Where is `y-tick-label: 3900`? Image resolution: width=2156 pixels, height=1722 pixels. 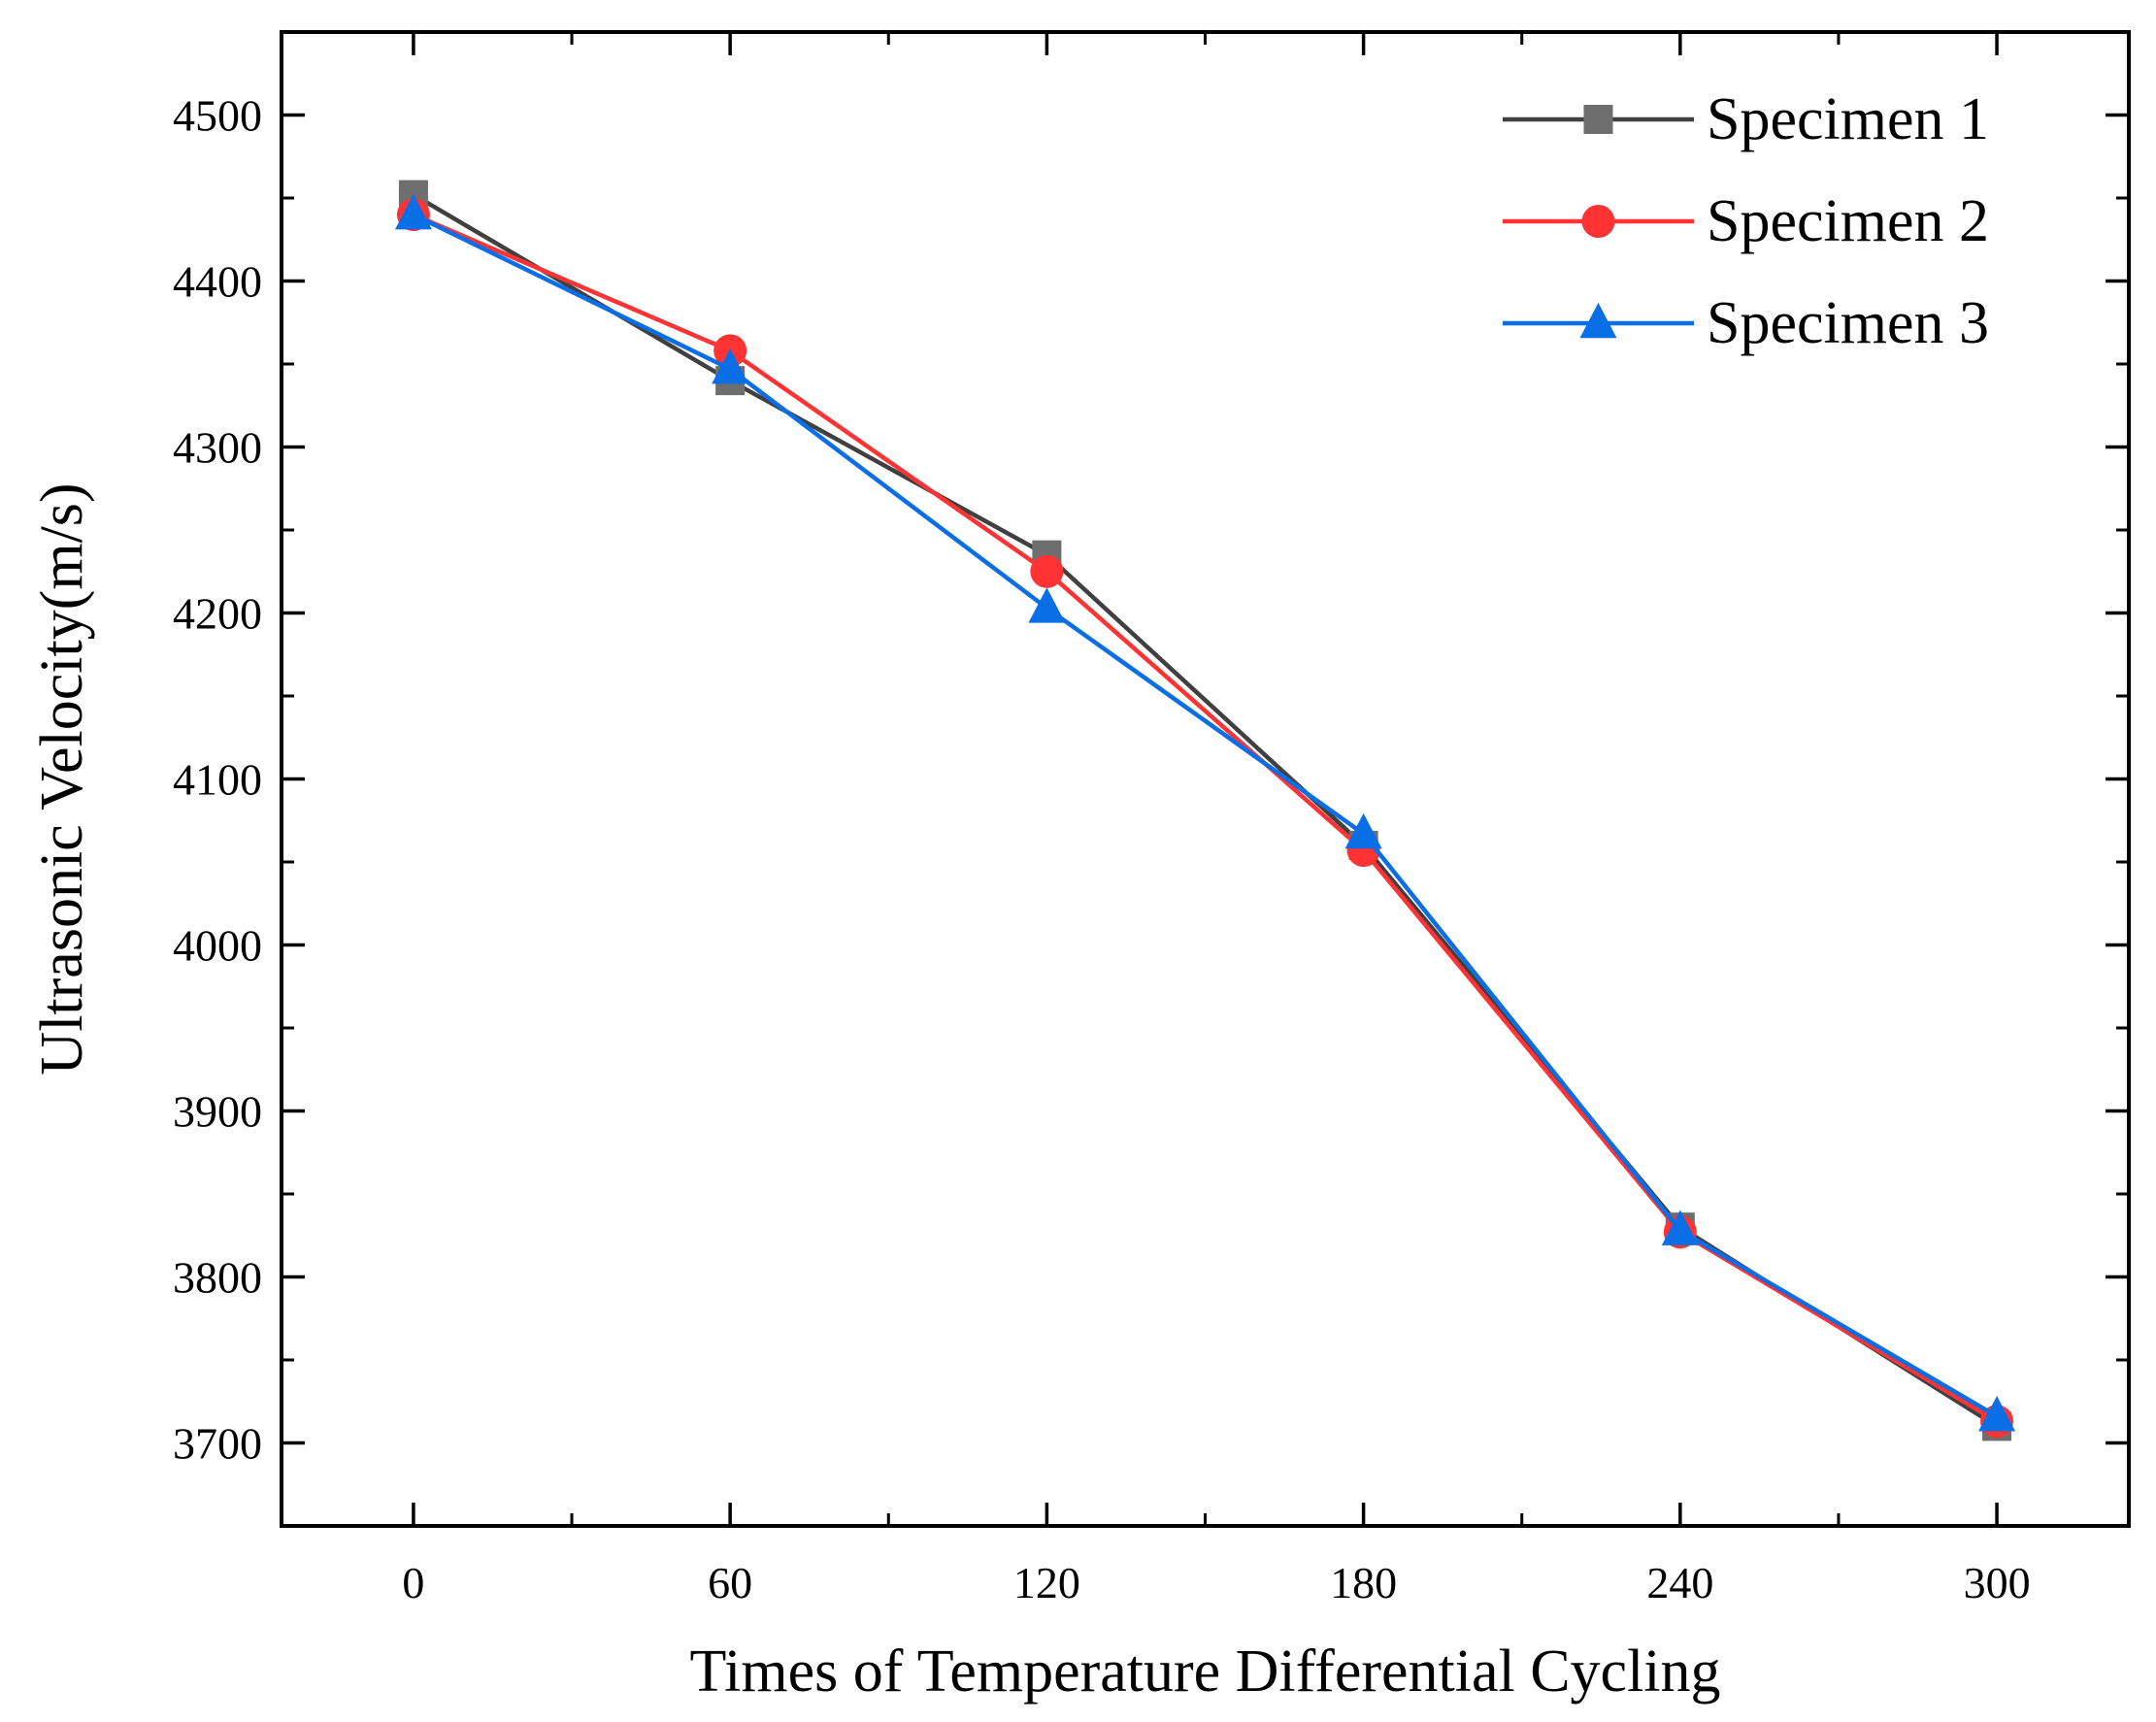 y-tick-label: 3900 is located at coordinates (218, 1112).